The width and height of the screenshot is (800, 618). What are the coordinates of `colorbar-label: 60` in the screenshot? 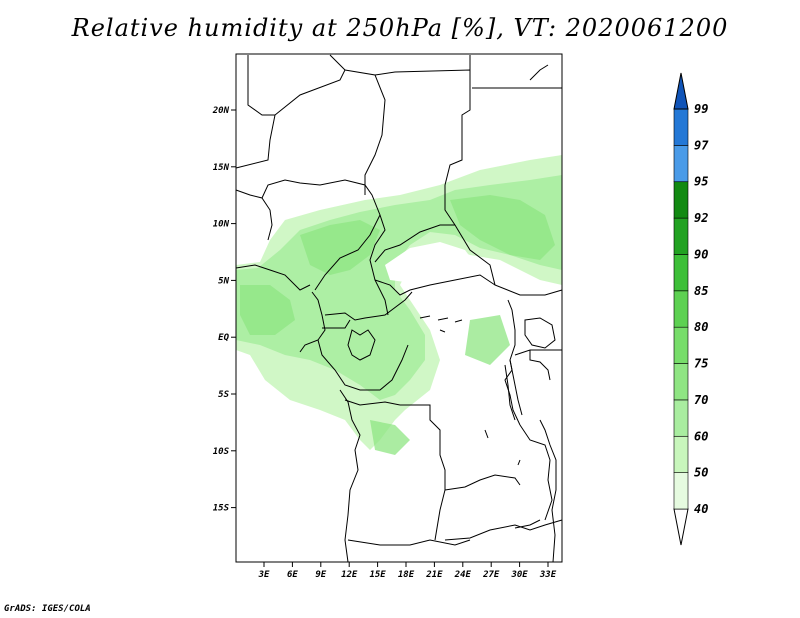 It's located at (701, 436).